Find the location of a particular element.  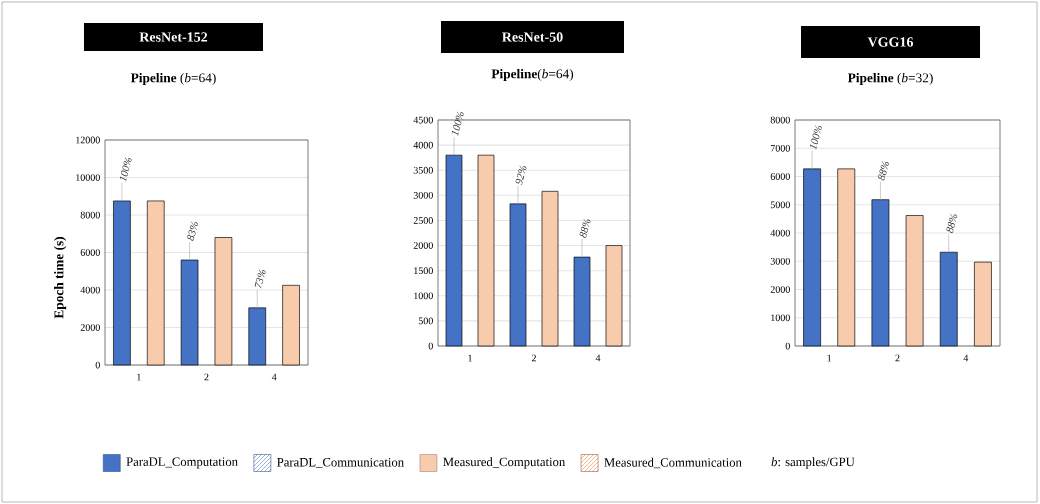

y-tick-label: 500 is located at coordinates (425, 321).